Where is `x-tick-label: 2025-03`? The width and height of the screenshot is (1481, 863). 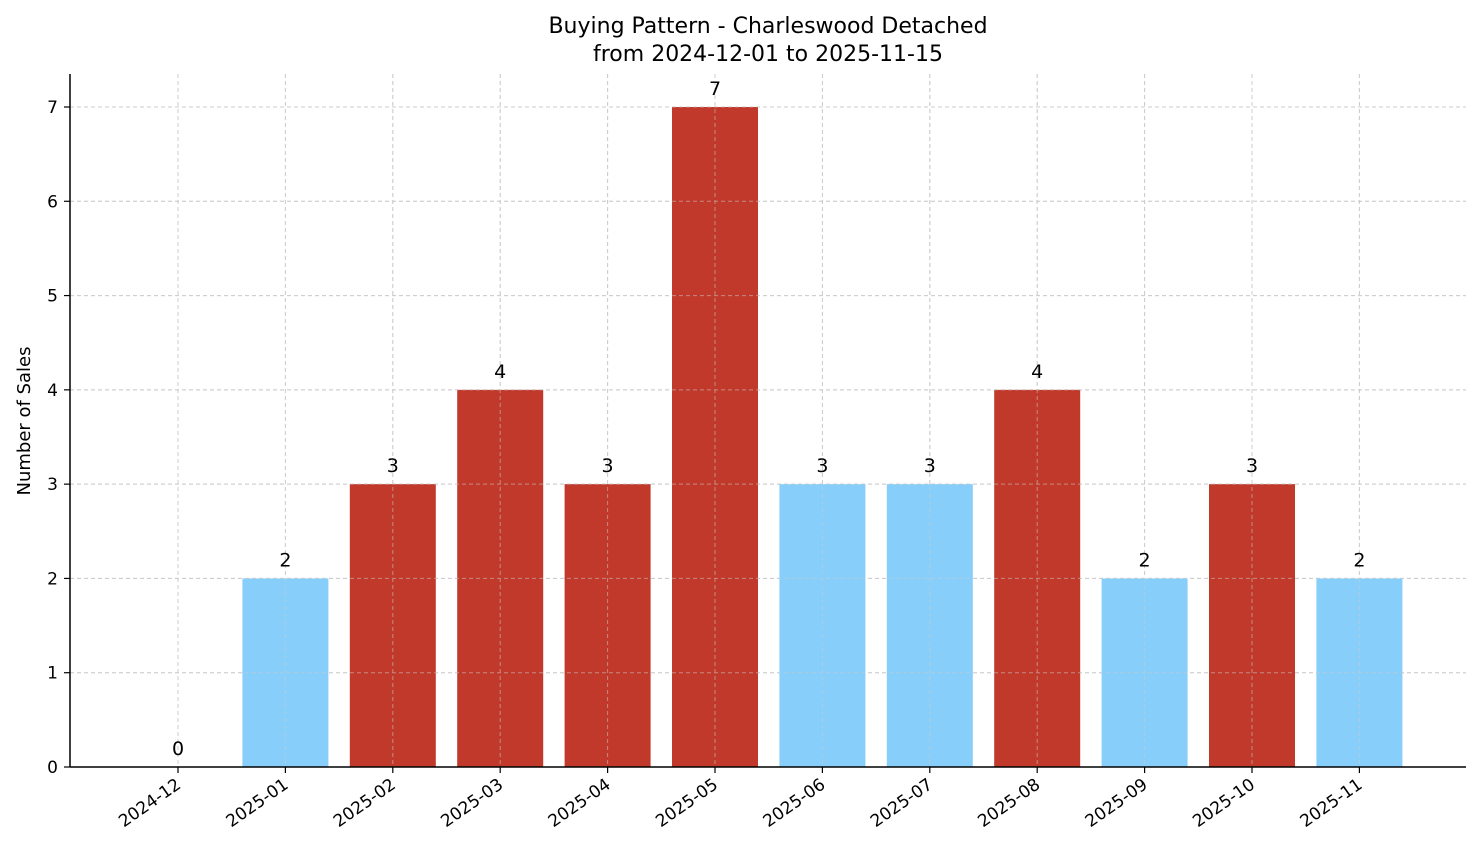
x-tick-label: 2025-03 is located at coordinates (472, 803).